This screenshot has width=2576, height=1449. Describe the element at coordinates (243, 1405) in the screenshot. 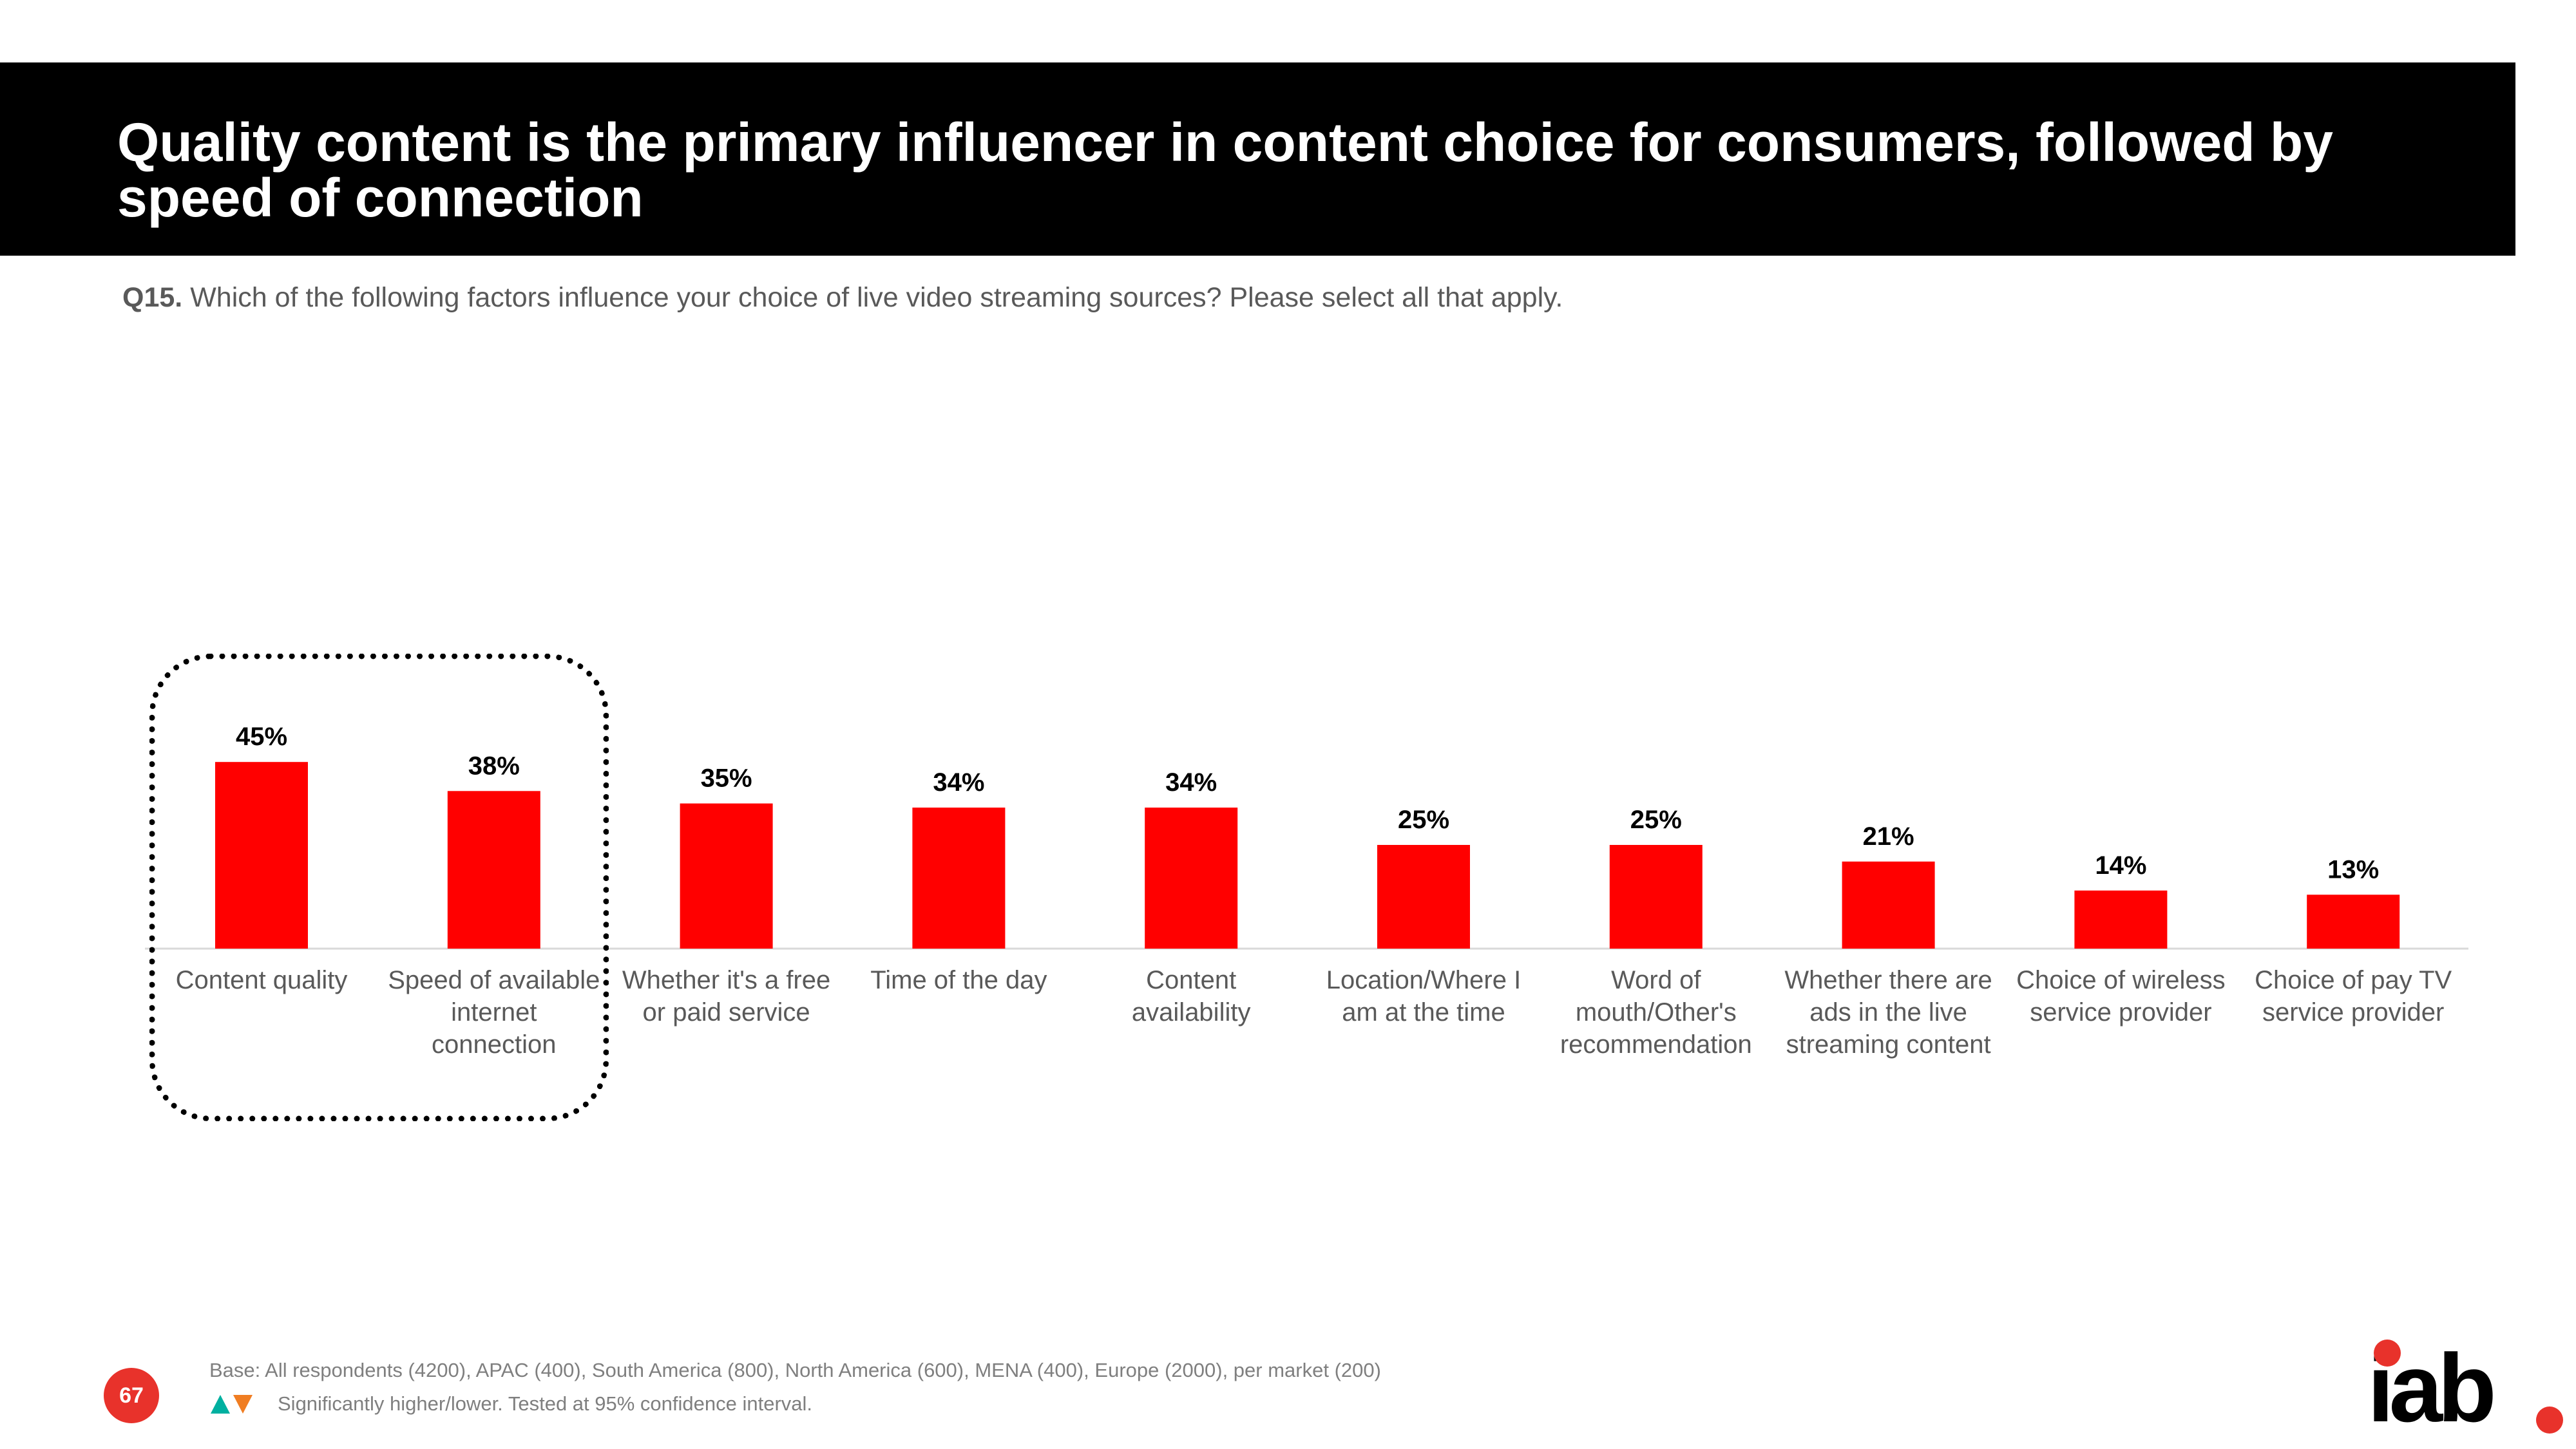

I see `triangle-down-icon` at that location.